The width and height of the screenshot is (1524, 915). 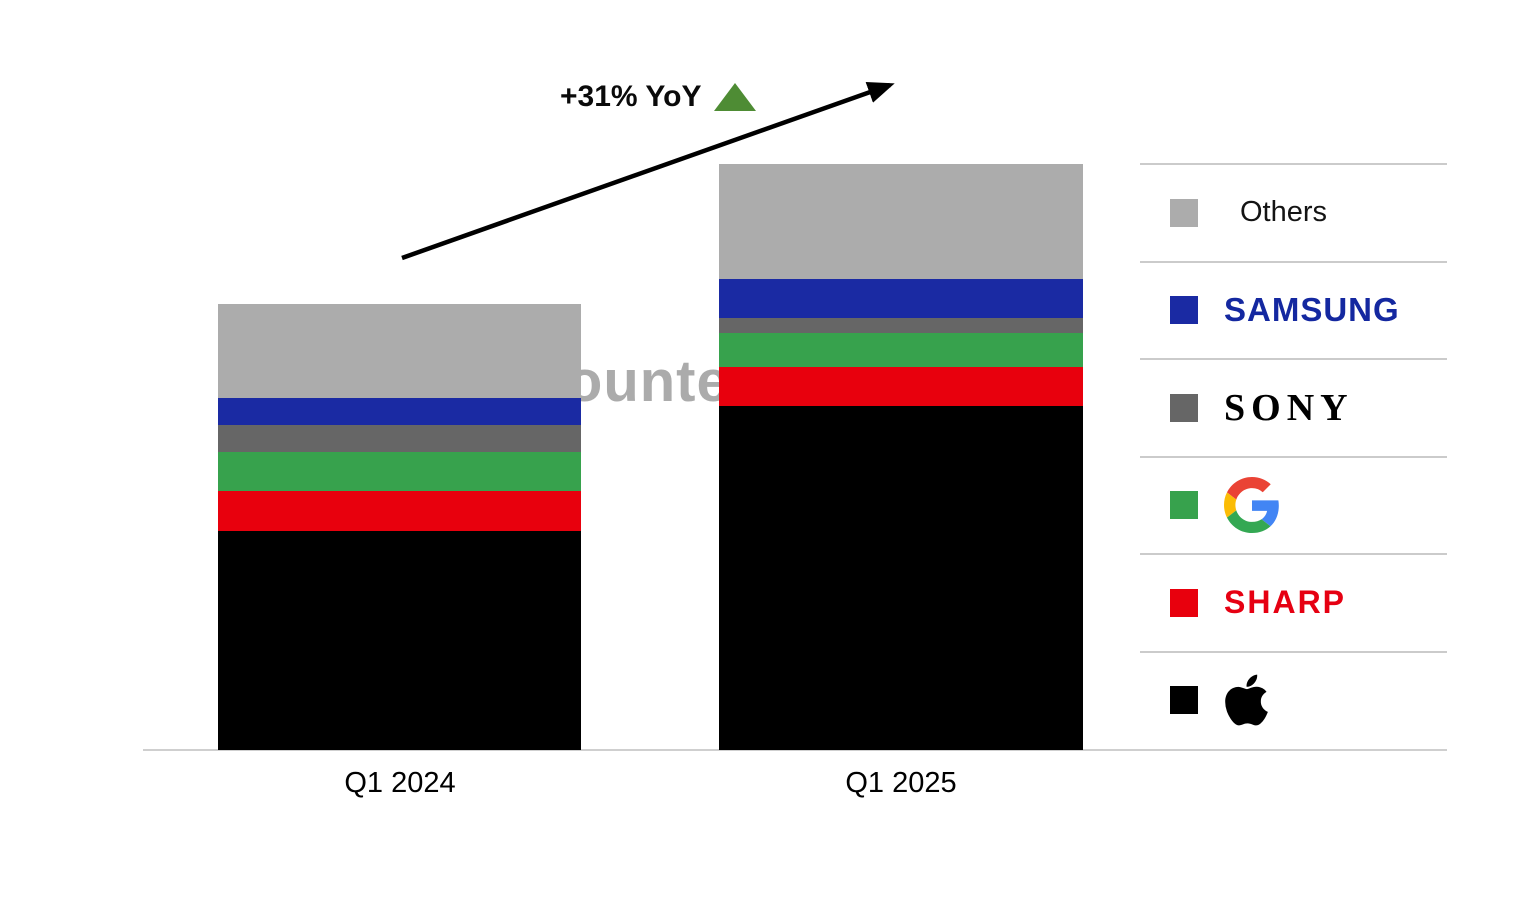 I want to click on bar-segment-google-q1-2025, so click(x=901, y=350).